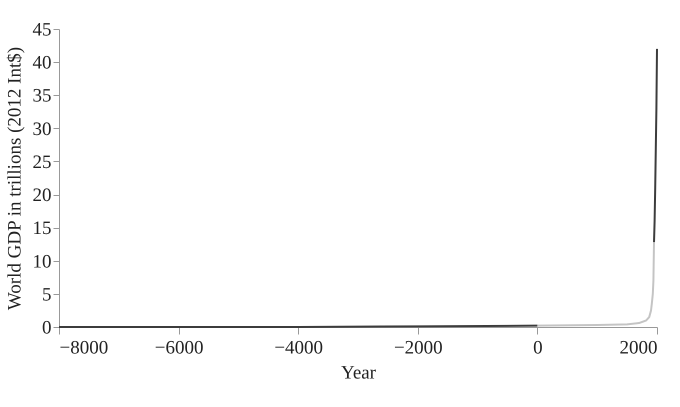 This screenshot has height=407, width=680. What do you see at coordinates (42, 195) in the screenshot?
I see `y-tick-label: 20` at bounding box center [42, 195].